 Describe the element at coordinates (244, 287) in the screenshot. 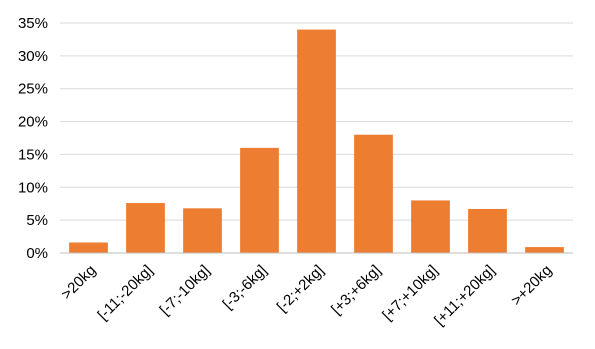

I see `x-category-label: [-3;-6kg]` at that location.